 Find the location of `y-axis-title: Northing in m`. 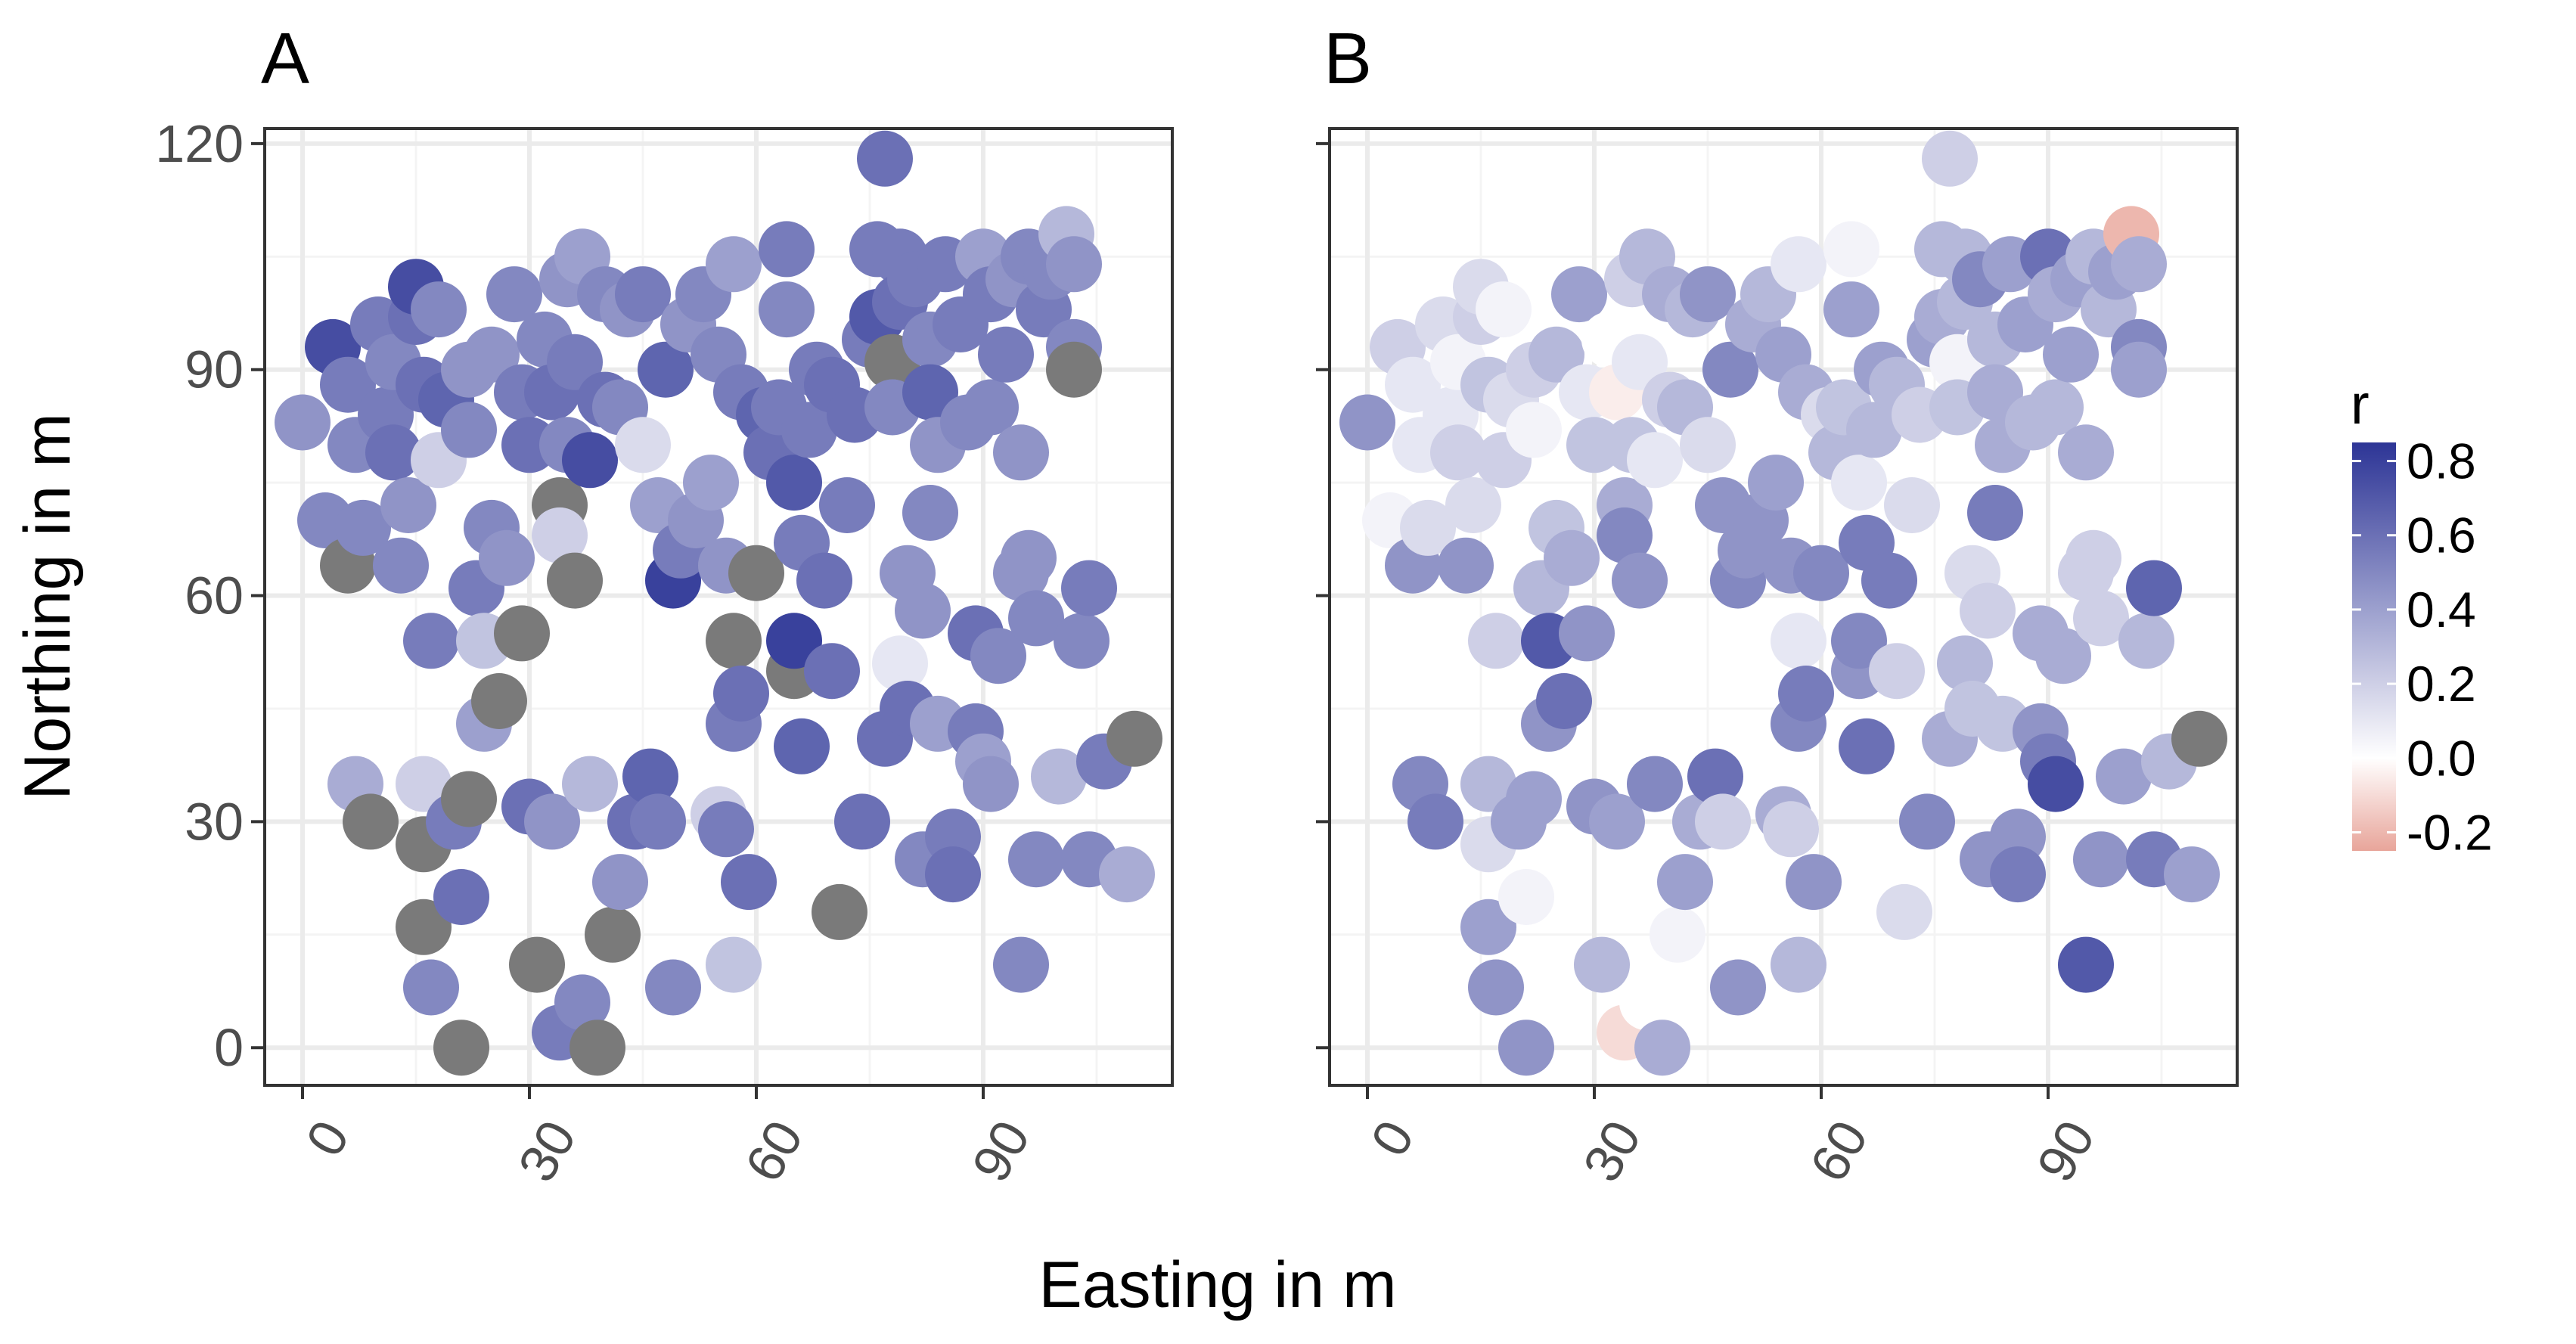

y-axis-title: Northing in m is located at coordinates (47, 606).